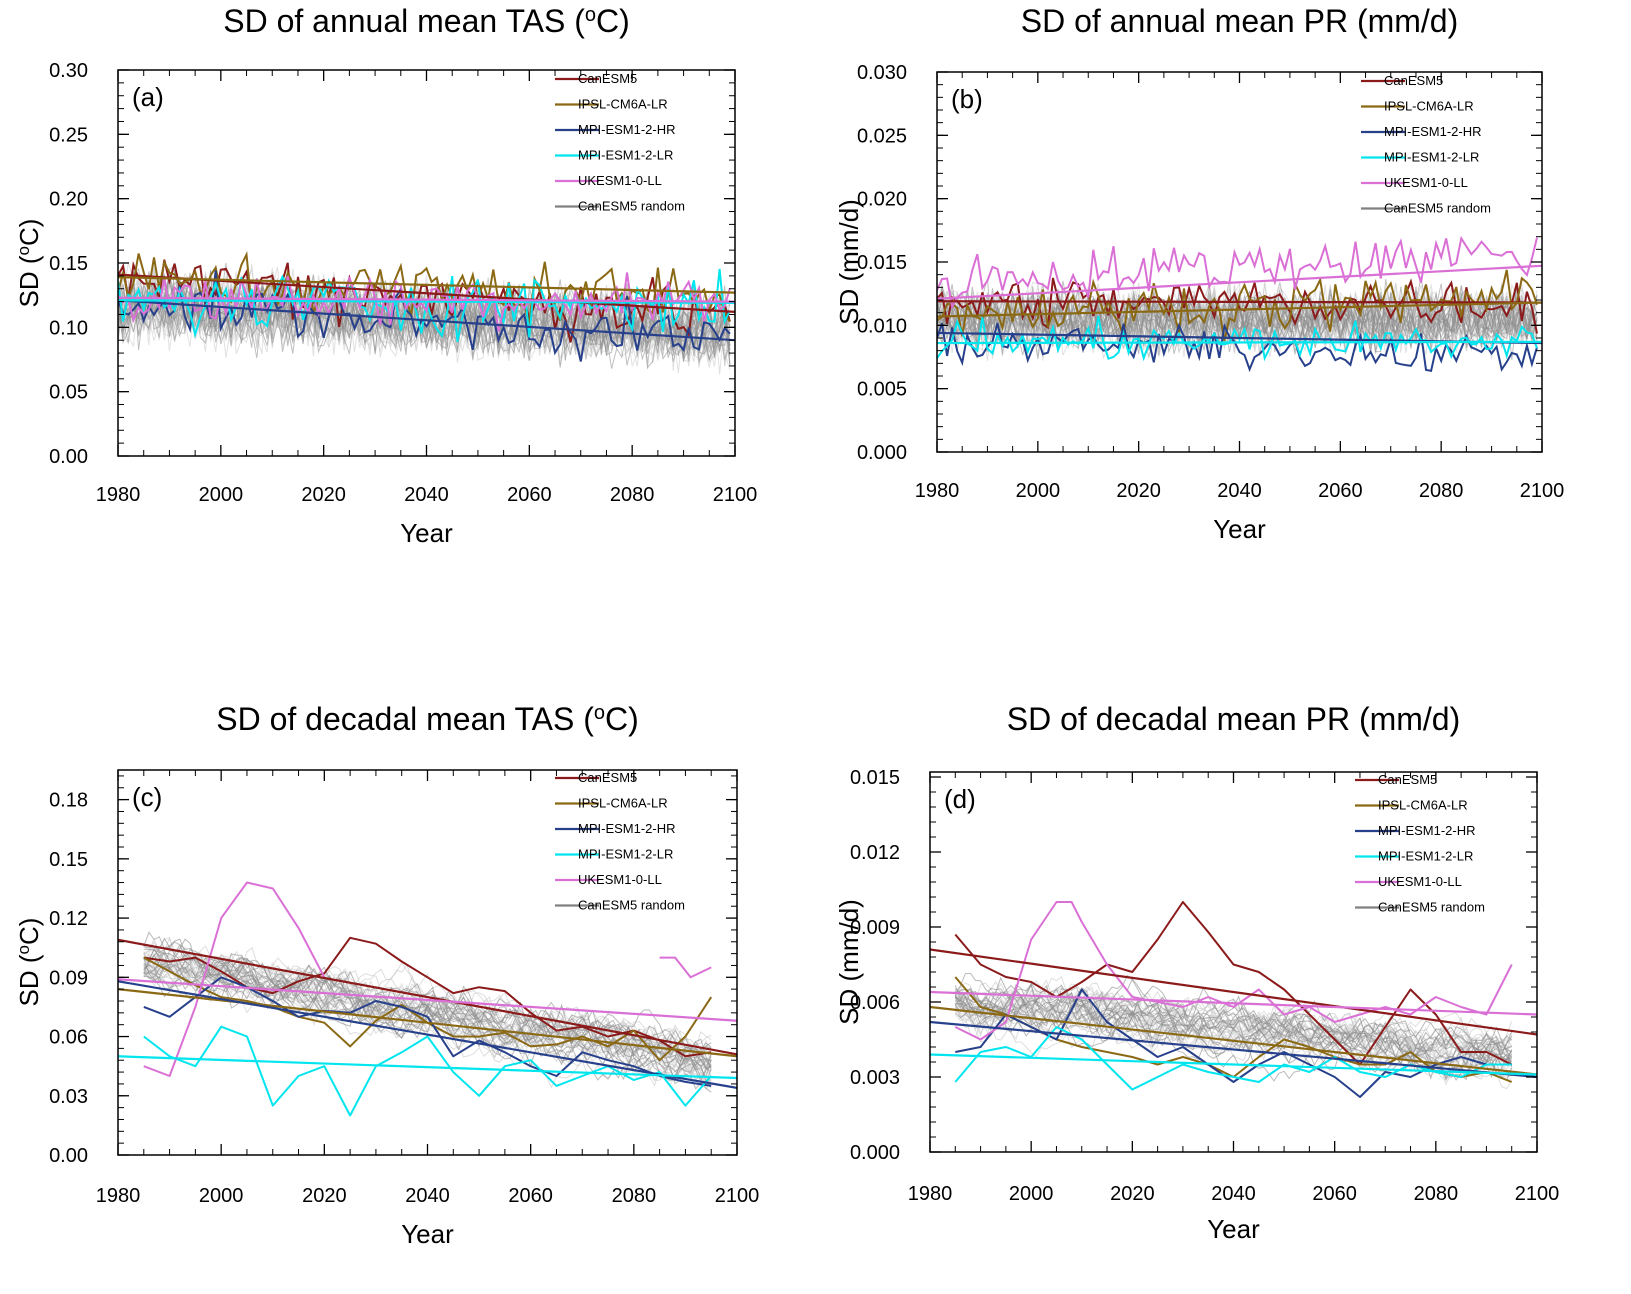  Describe the element at coordinates (875, 1078) in the screenshot. I see `y-tick-label: 0.003` at that location.